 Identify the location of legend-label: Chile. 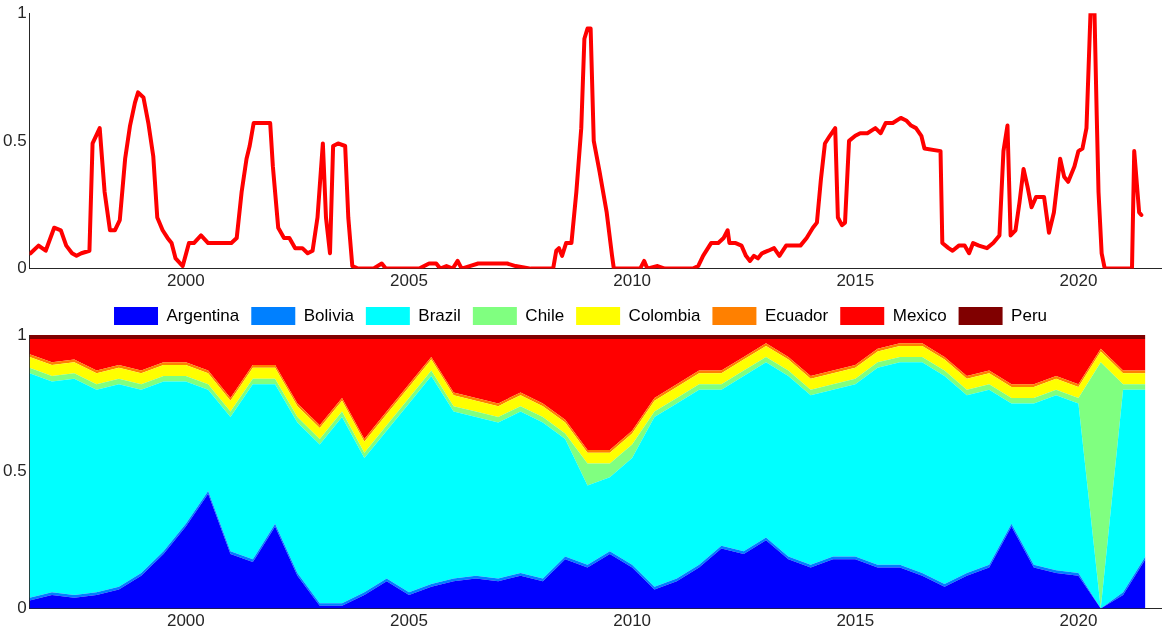
(545, 315).